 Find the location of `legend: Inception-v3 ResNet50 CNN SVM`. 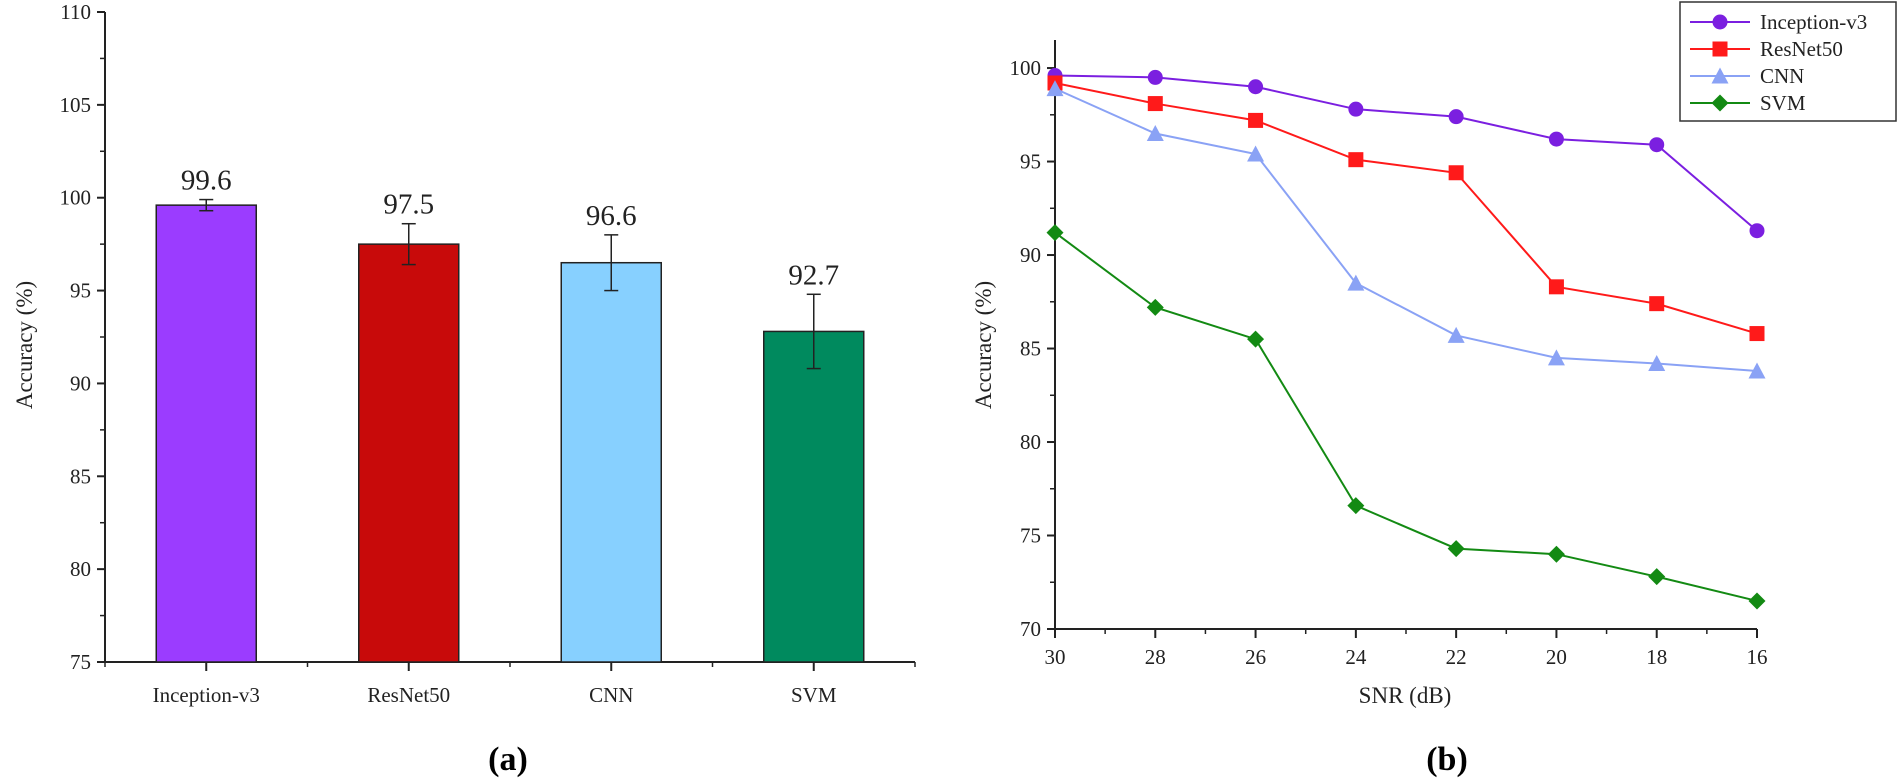

legend: Inception-v3 ResNet50 CNN SVM is located at coordinates (1788, 61).